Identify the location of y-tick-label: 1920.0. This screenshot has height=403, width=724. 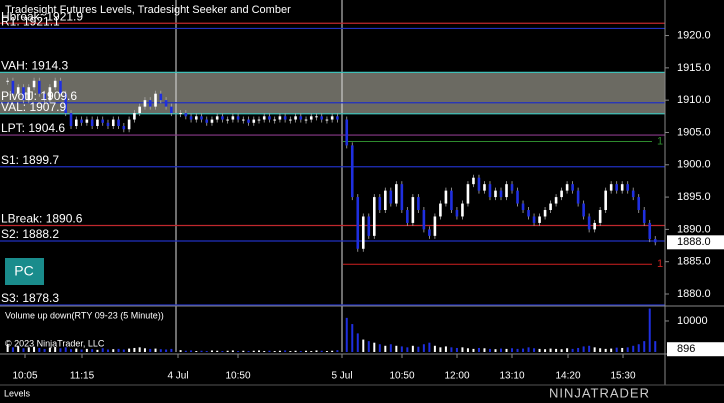
(694, 35).